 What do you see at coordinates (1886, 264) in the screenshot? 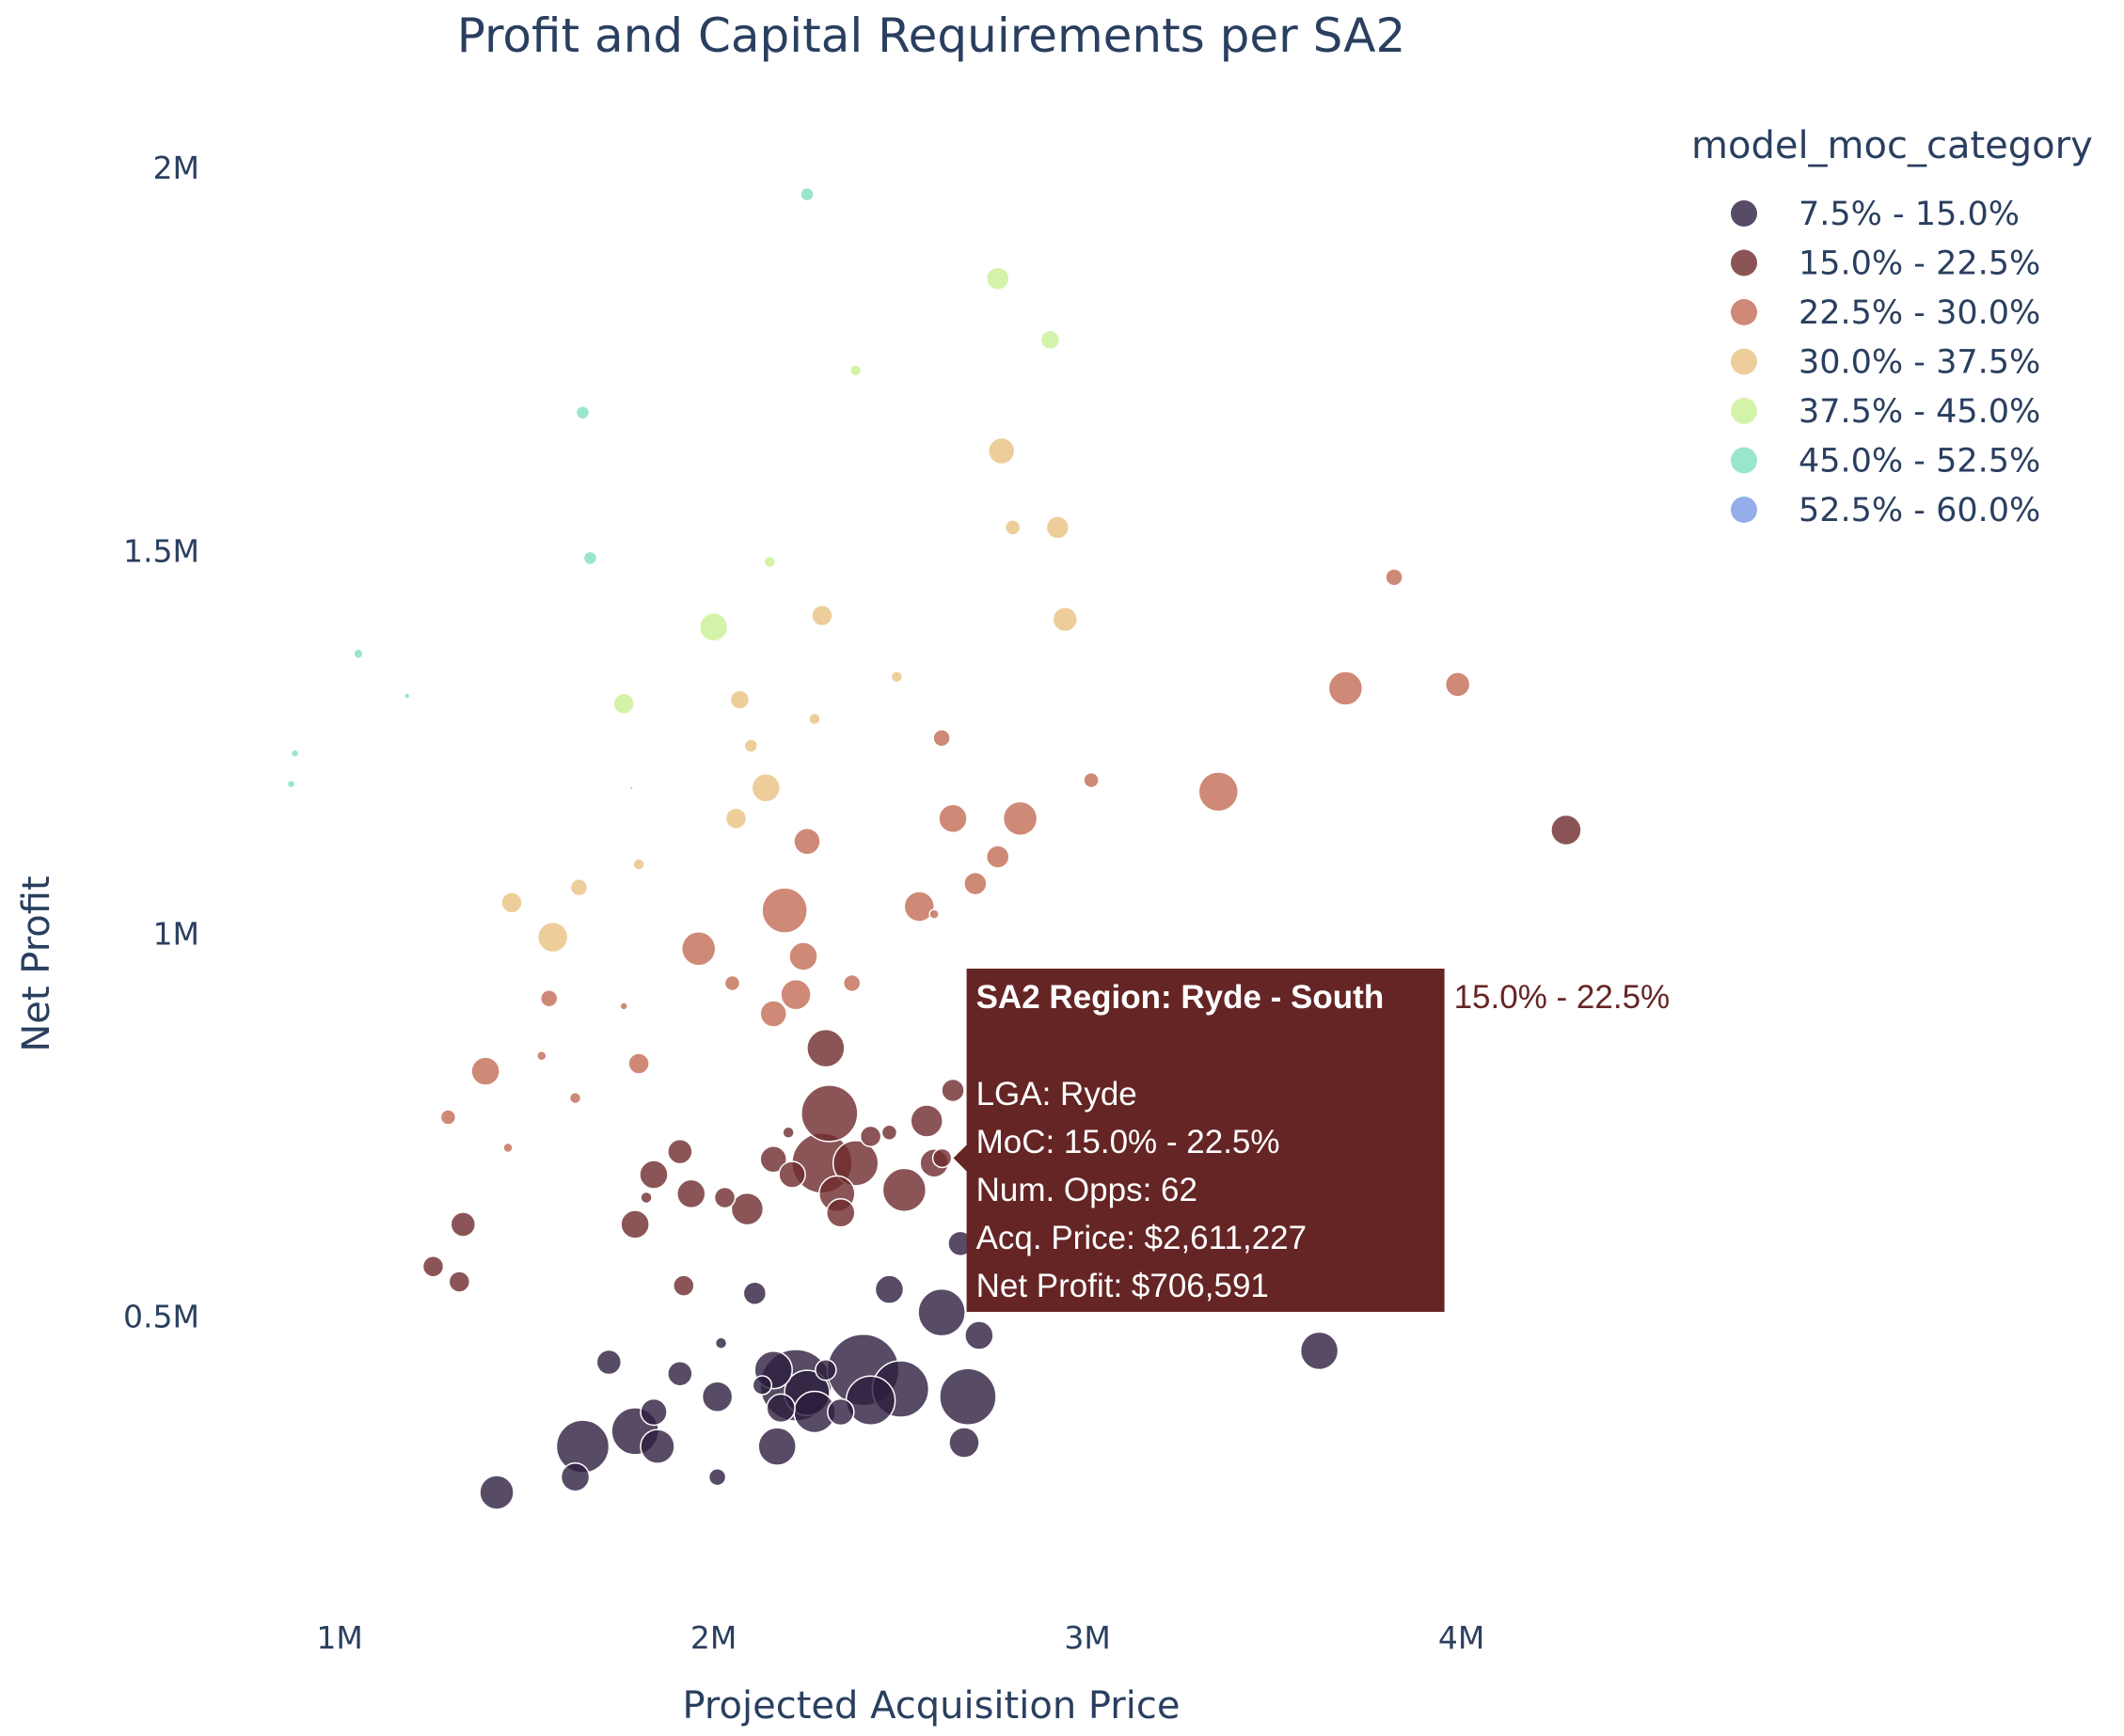
I see `legend-item: 15.0% - 22.5%` at bounding box center [1886, 264].